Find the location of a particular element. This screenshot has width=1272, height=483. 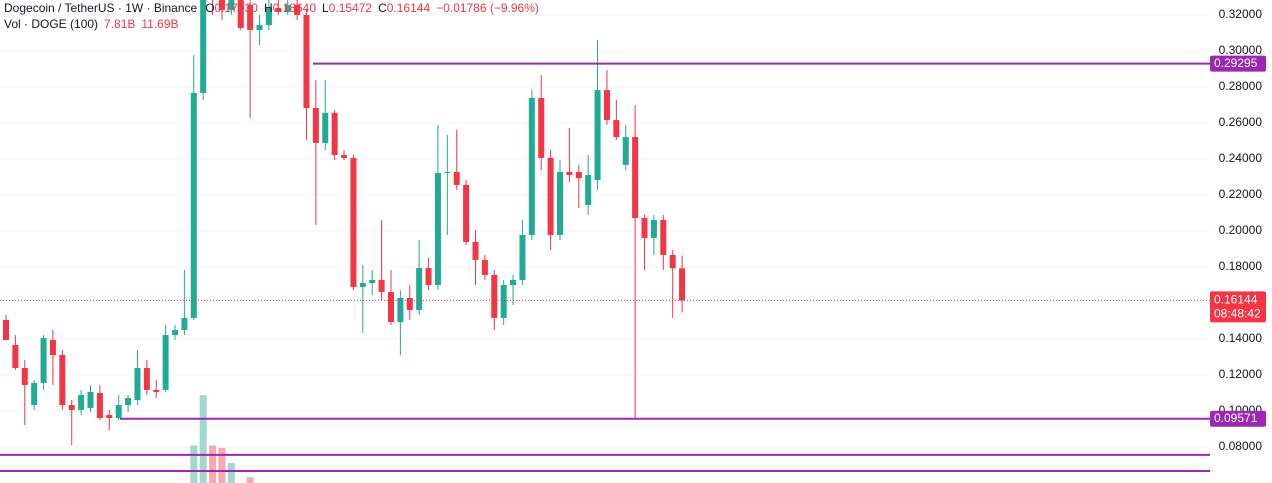

y-tick-label: 0.08000 is located at coordinates (1241, 446).